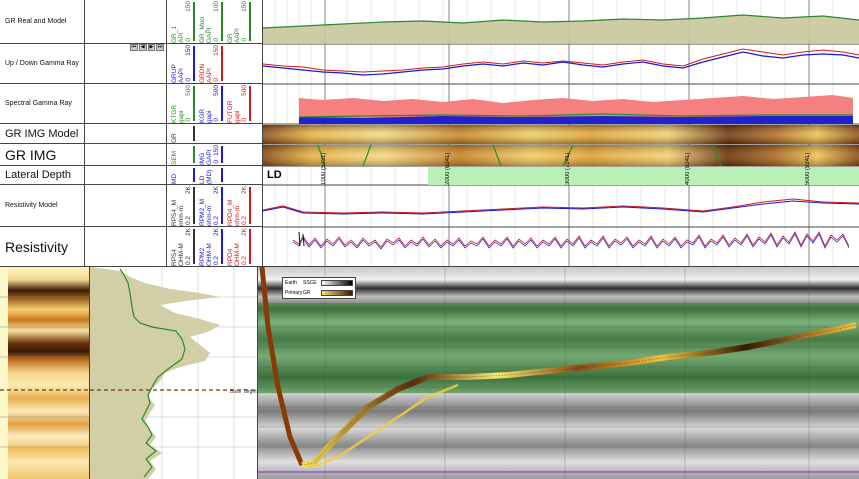  I want to click on offset-gr-svg: Base Target, so click(173, 373).